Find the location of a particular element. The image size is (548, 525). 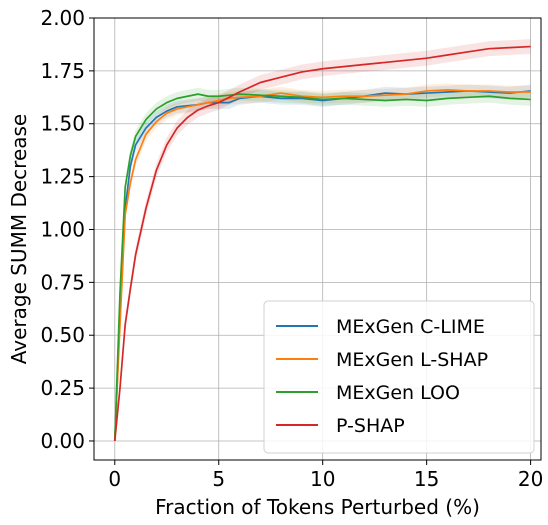

legend-label: MExGen LOO is located at coordinates (398, 393).